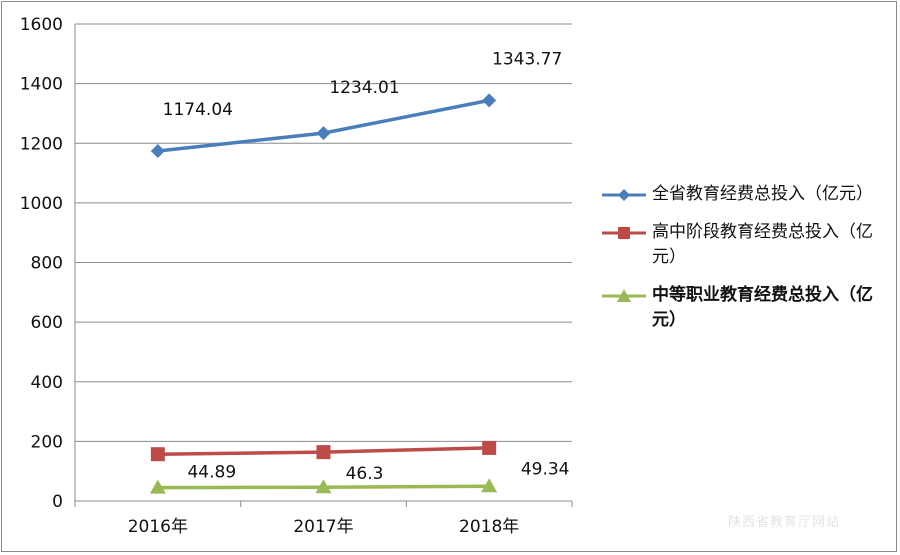 The image size is (900, 555). What do you see at coordinates (47, 383) in the screenshot?
I see `y-tick-label: 400` at bounding box center [47, 383].